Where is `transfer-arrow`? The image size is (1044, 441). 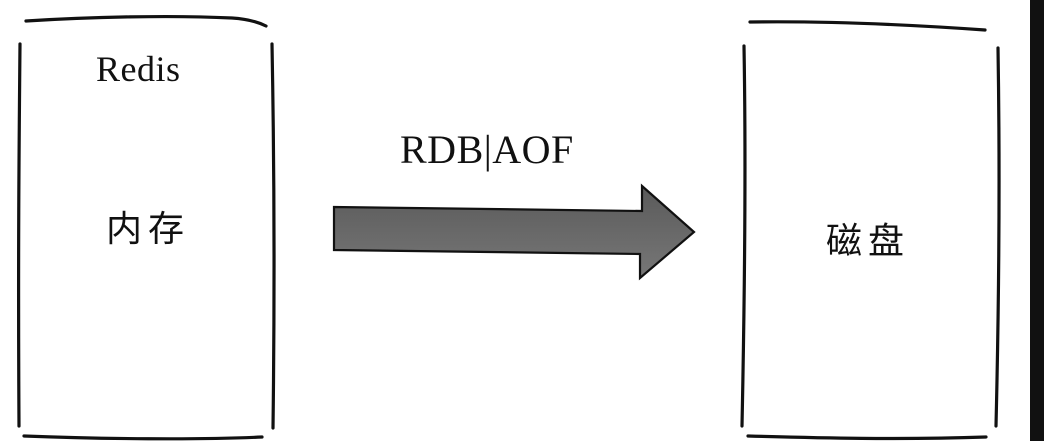 transfer-arrow is located at coordinates (514, 232).